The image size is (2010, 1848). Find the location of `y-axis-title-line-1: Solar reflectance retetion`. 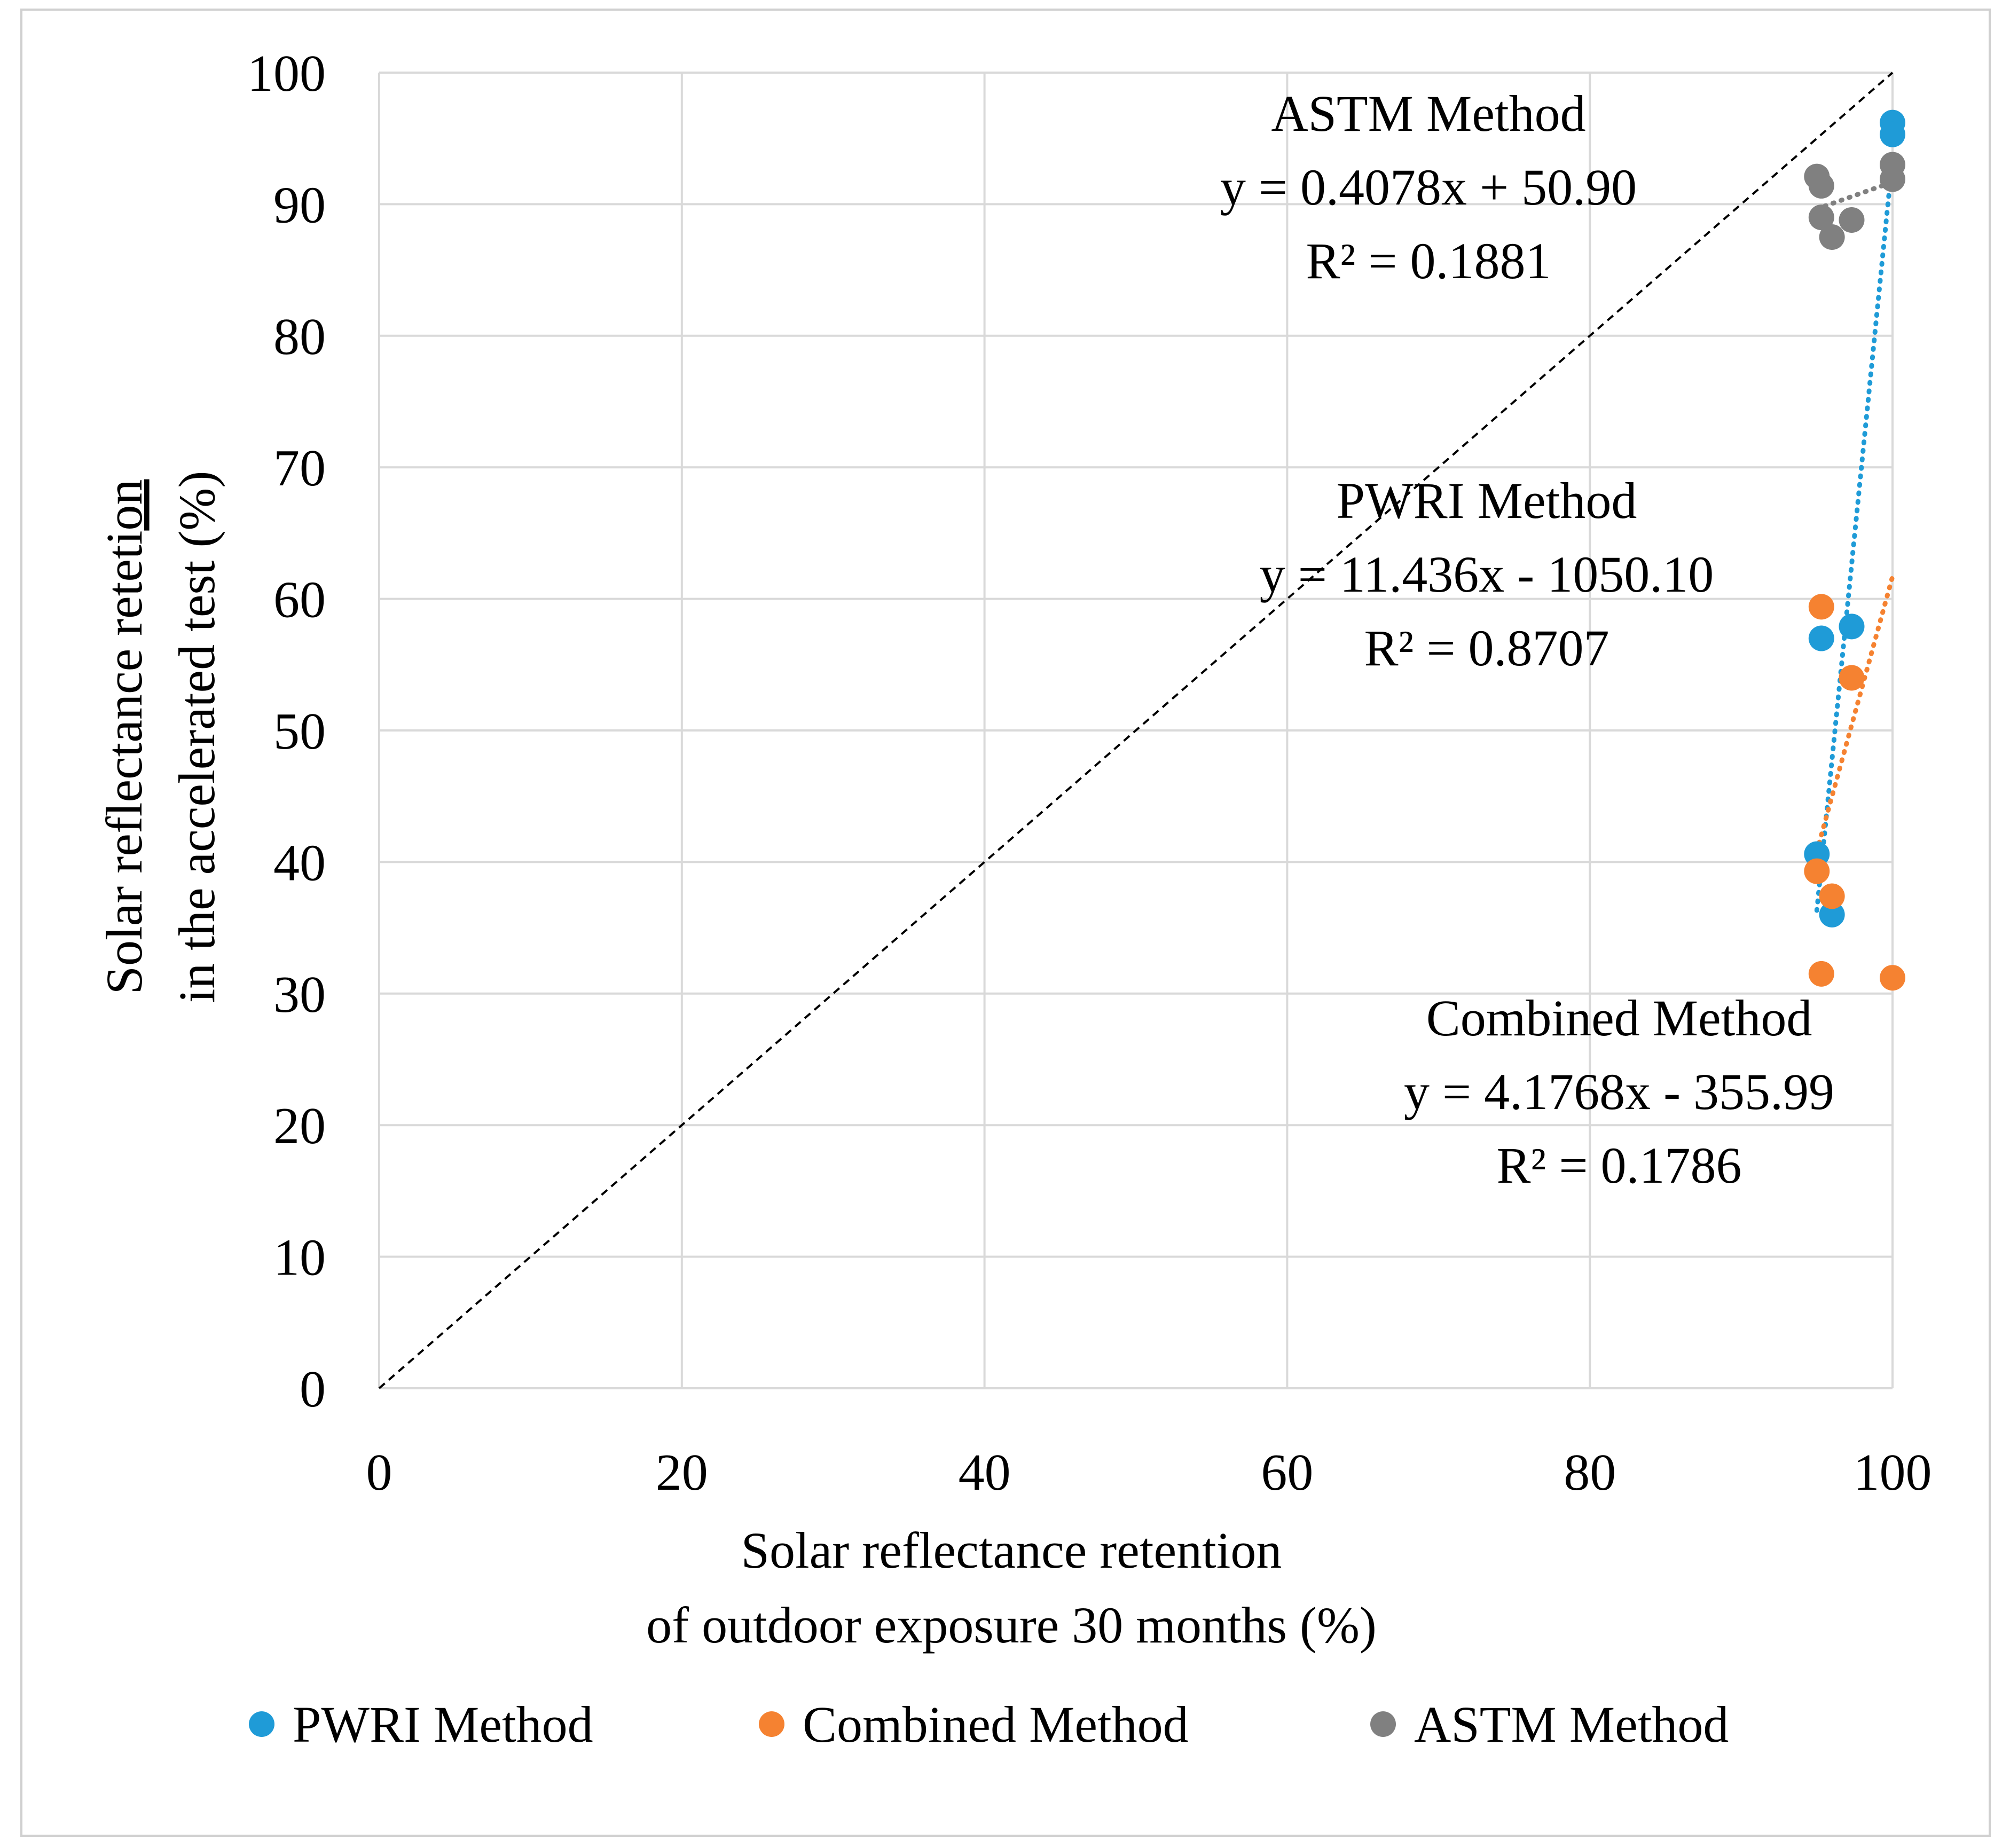

y-axis-title-line-1: Solar reflectance retetion is located at coordinates (125, 737).